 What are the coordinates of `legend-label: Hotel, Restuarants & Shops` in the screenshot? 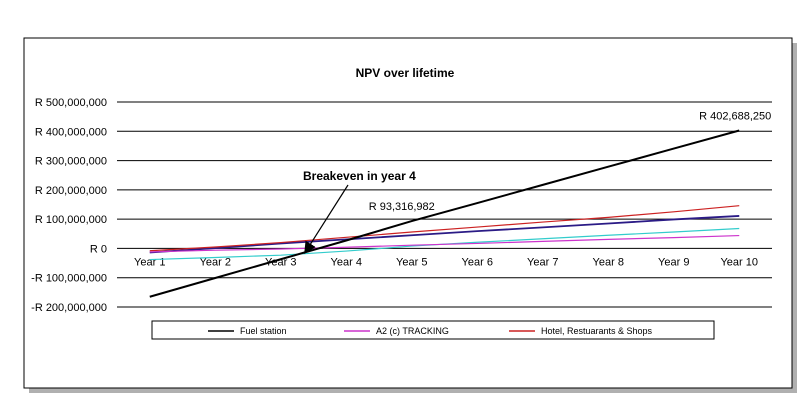 It's located at (597, 331).